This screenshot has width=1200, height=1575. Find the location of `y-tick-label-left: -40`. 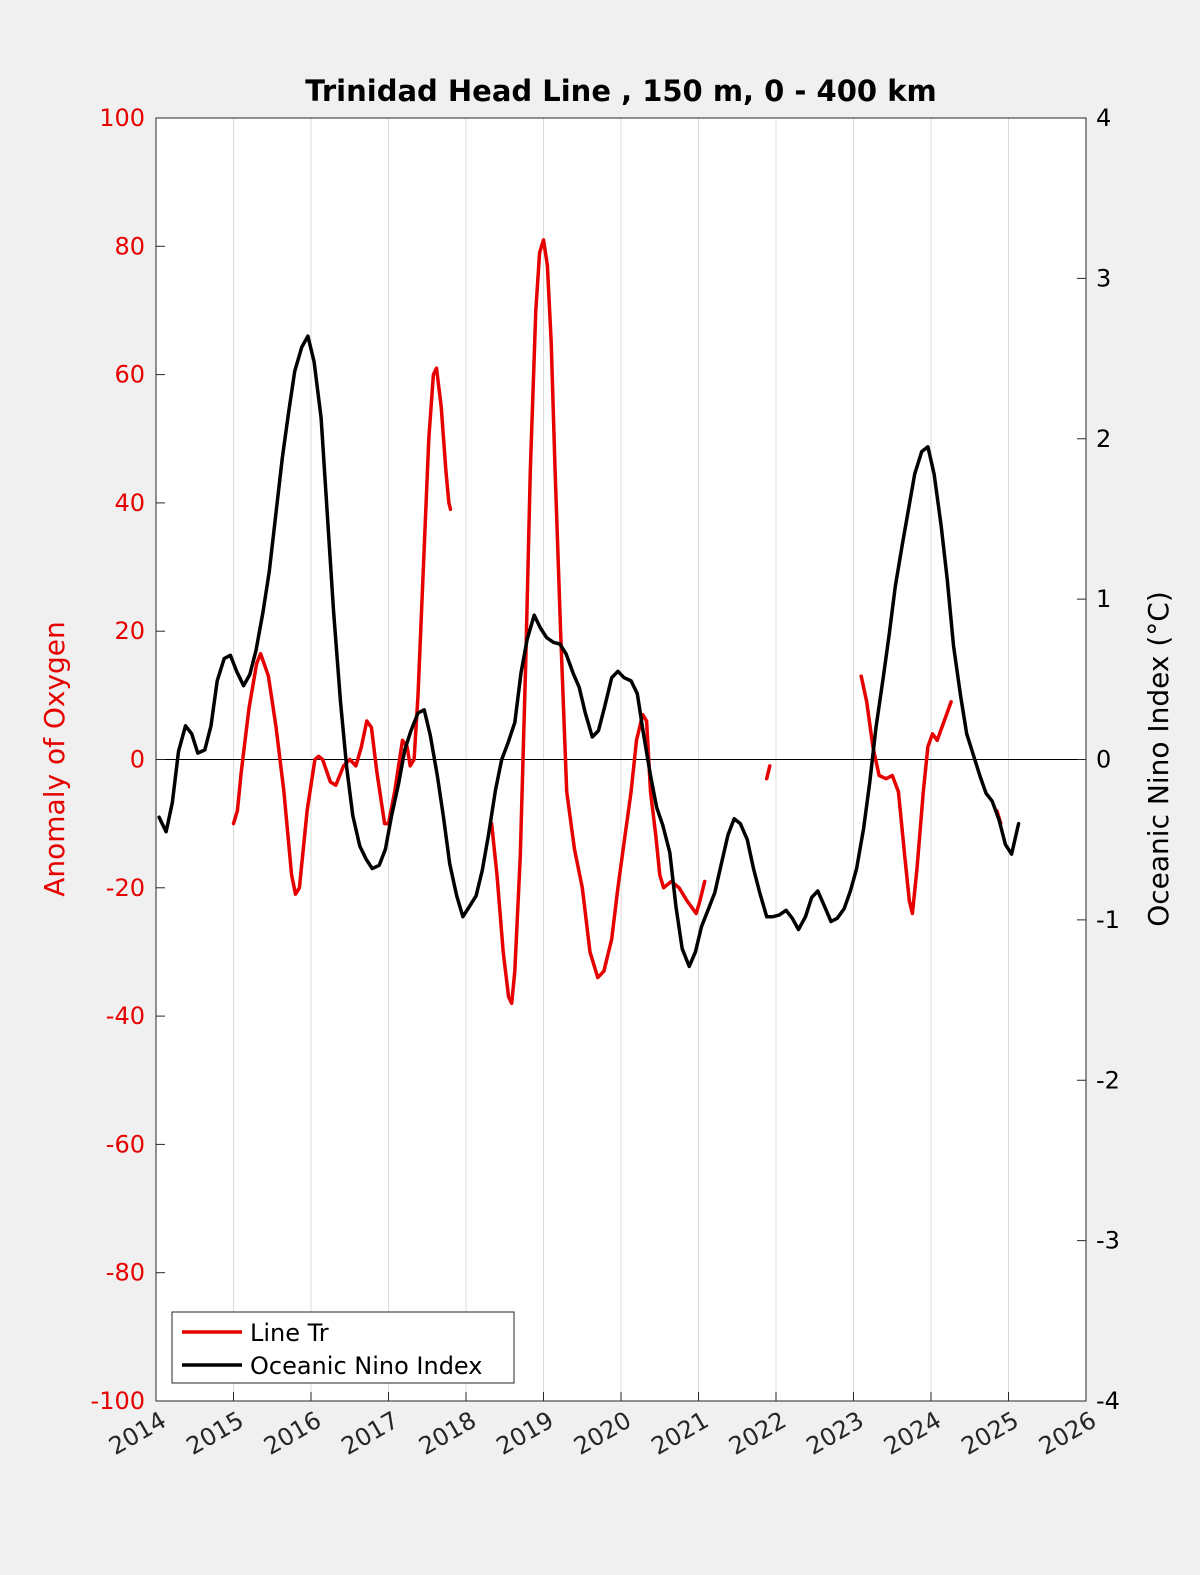

y-tick-label-left: -40 is located at coordinates (125, 1016).